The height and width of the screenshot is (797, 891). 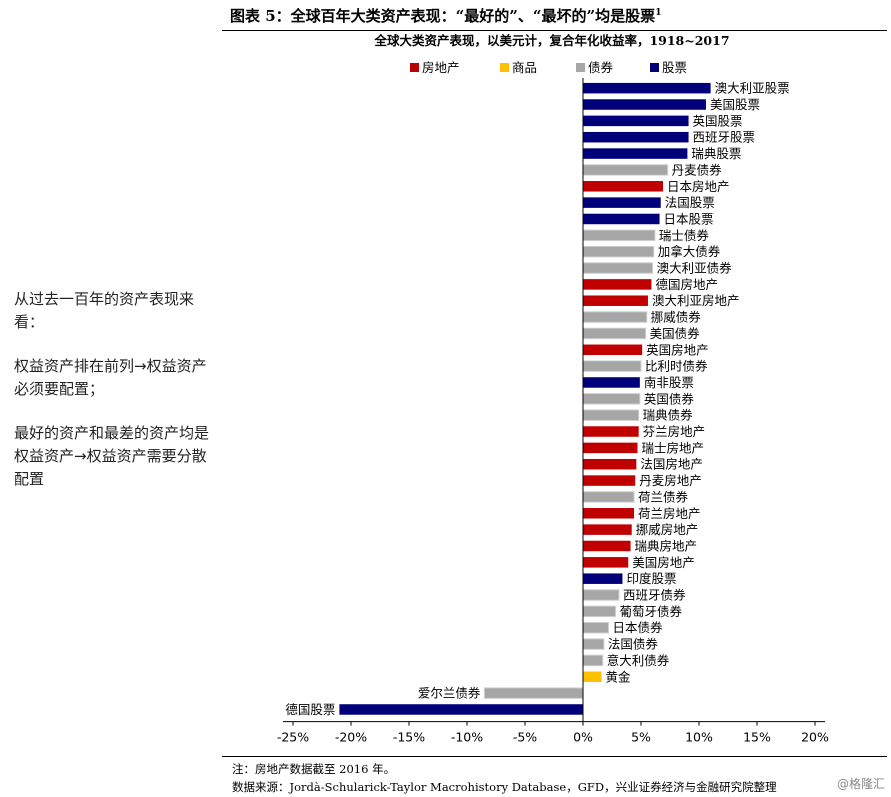 I want to click on x-tick-label: -15%, so click(x=409, y=737).